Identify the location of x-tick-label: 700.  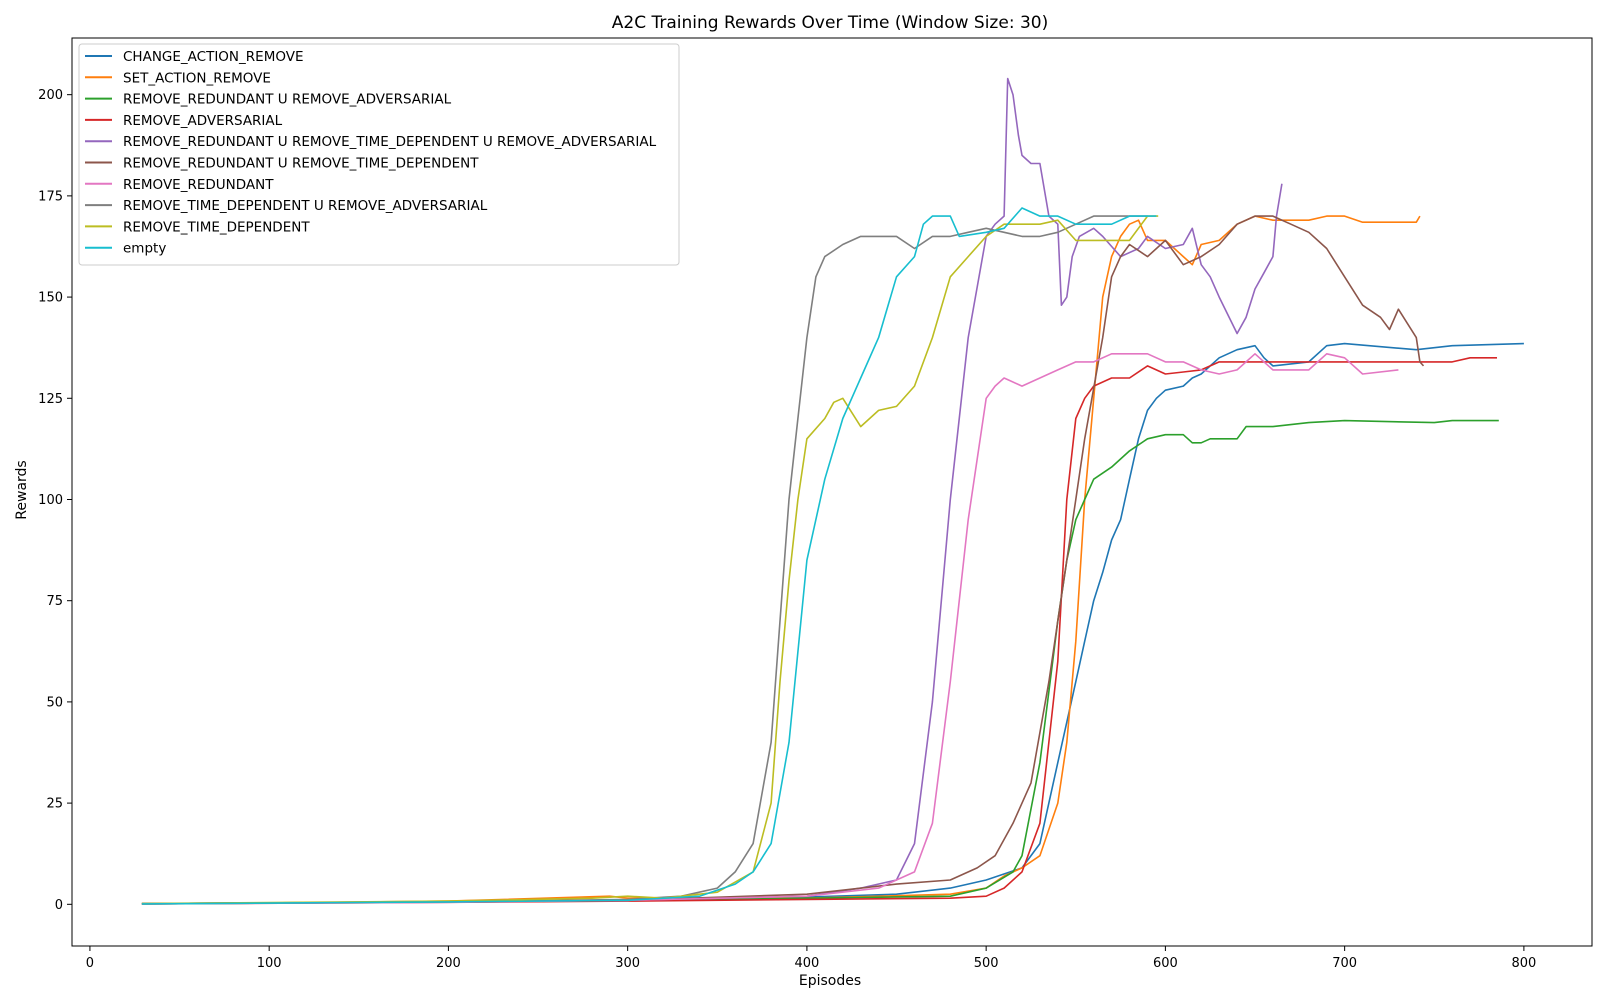
(1344, 963).